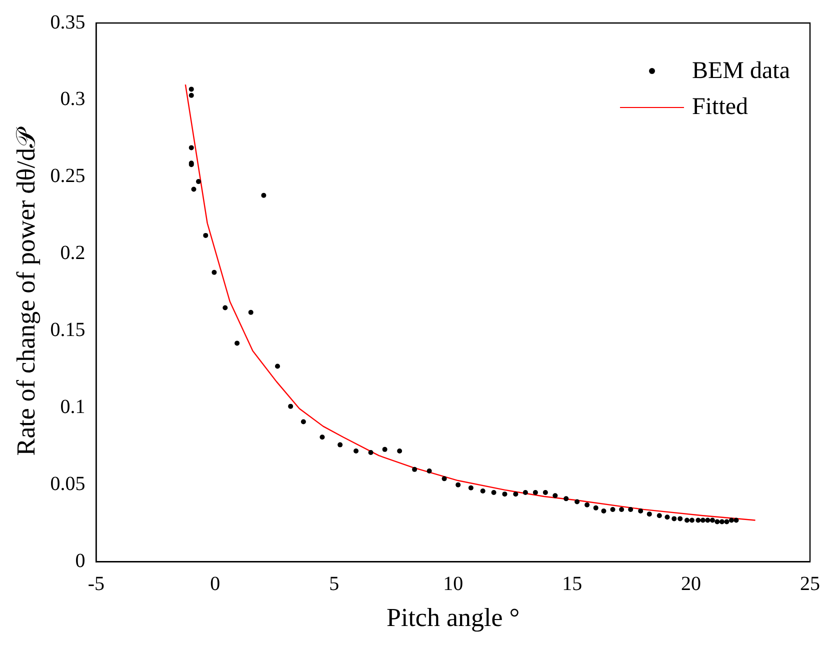  Describe the element at coordinates (453, 617) in the screenshot. I see `x-axis-title: Pitch angle °` at that location.